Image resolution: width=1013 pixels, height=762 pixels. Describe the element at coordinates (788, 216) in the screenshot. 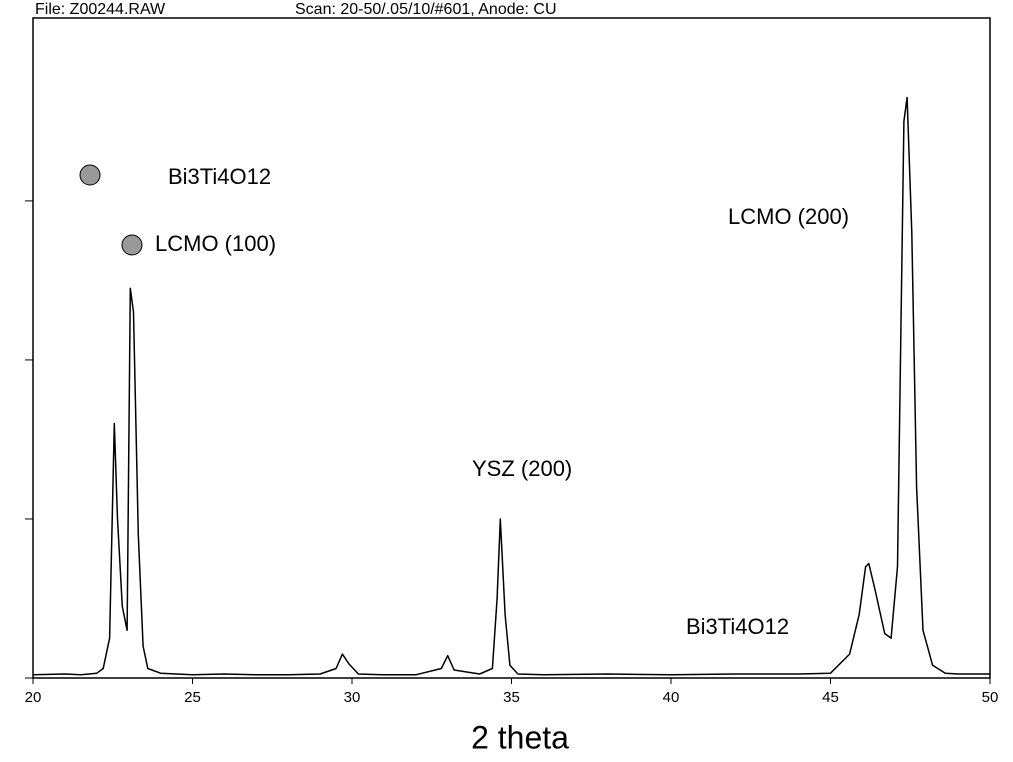

I see `annotation: LCMO (200)` at that location.